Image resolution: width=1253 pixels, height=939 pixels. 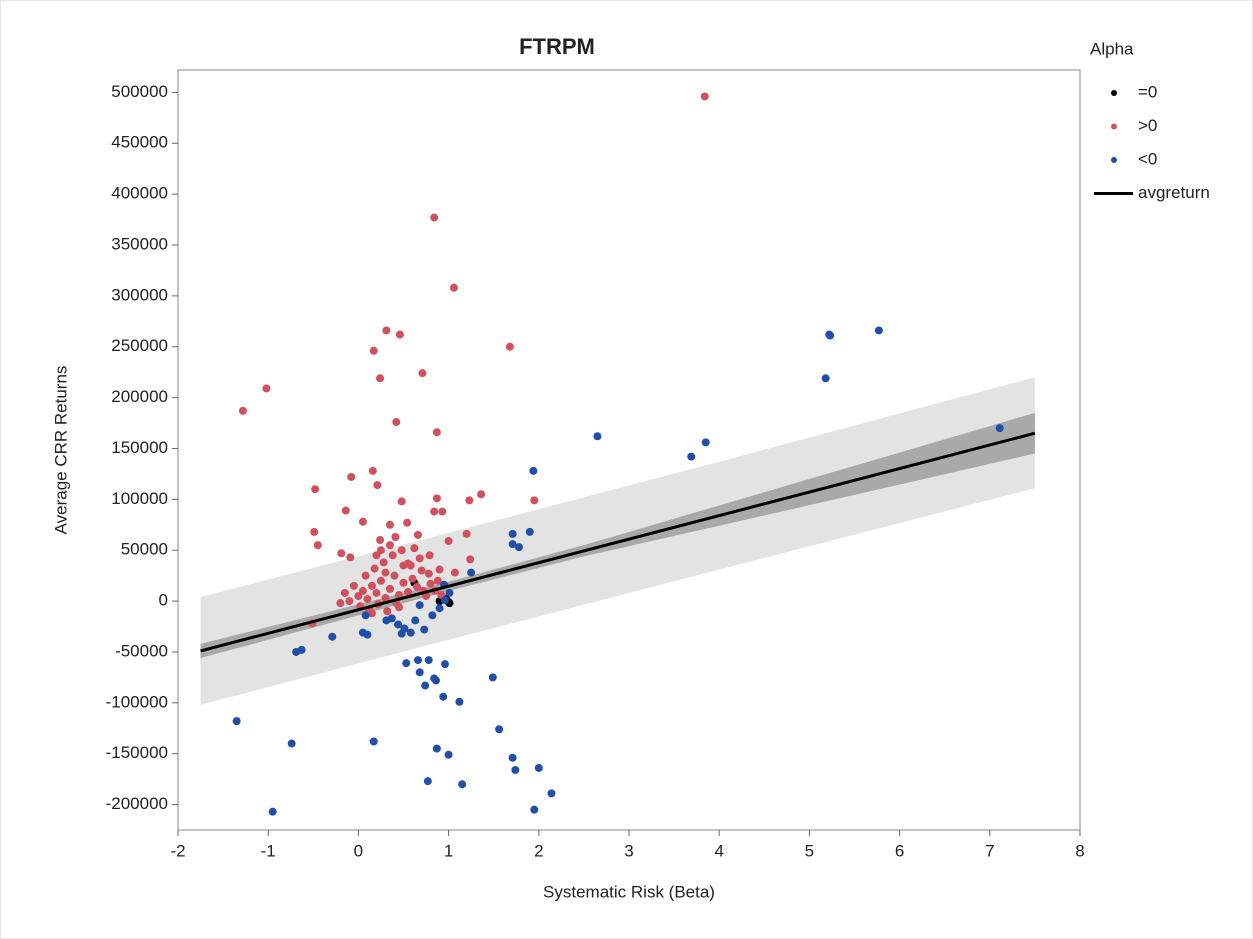 What do you see at coordinates (1079, 850) in the screenshot?
I see `x-tick-label: 8` at bounding box center [1079, 850].